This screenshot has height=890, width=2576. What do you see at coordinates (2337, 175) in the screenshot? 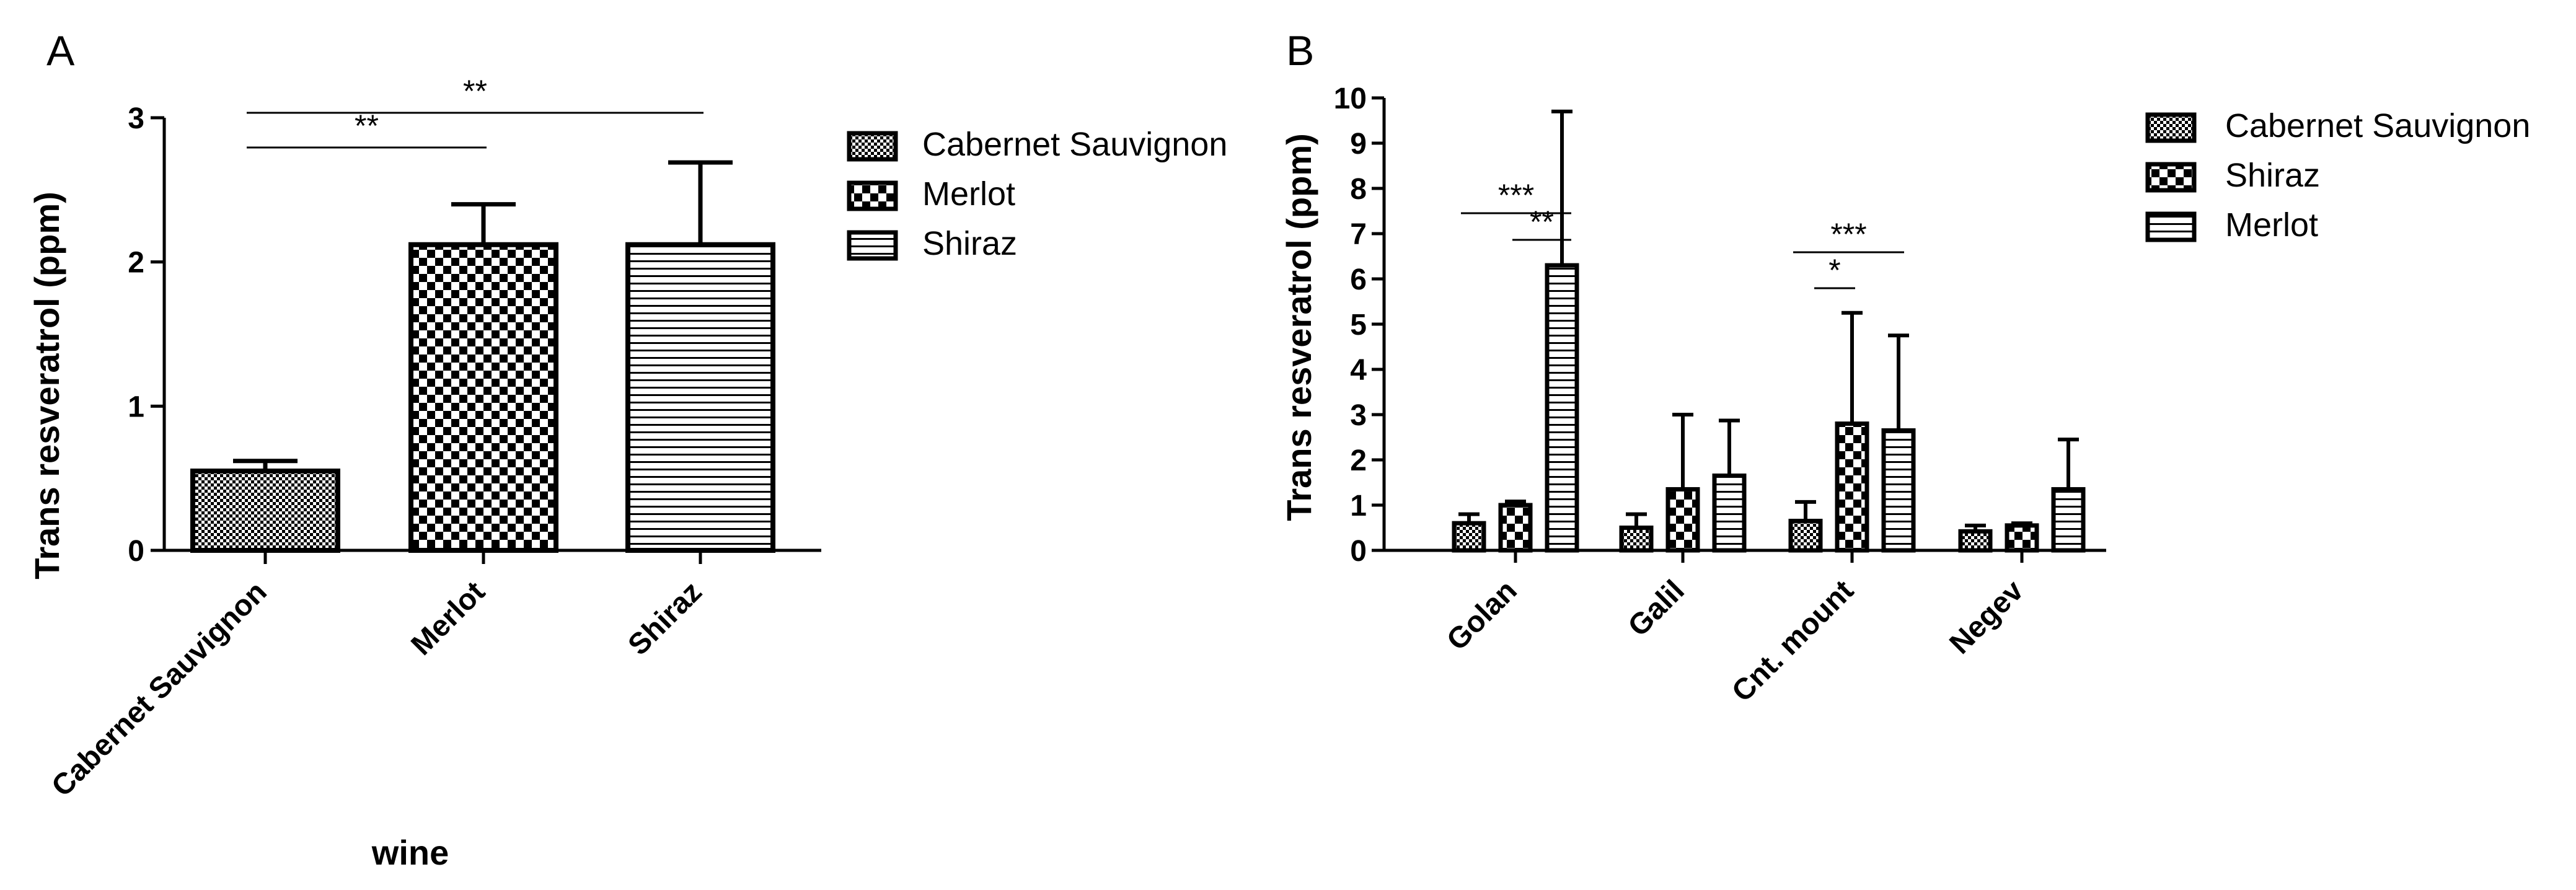
I see `panel-b-legend: Cabernet Sauvignon Shiraz Merlot` at bounding box center [2337, 175].